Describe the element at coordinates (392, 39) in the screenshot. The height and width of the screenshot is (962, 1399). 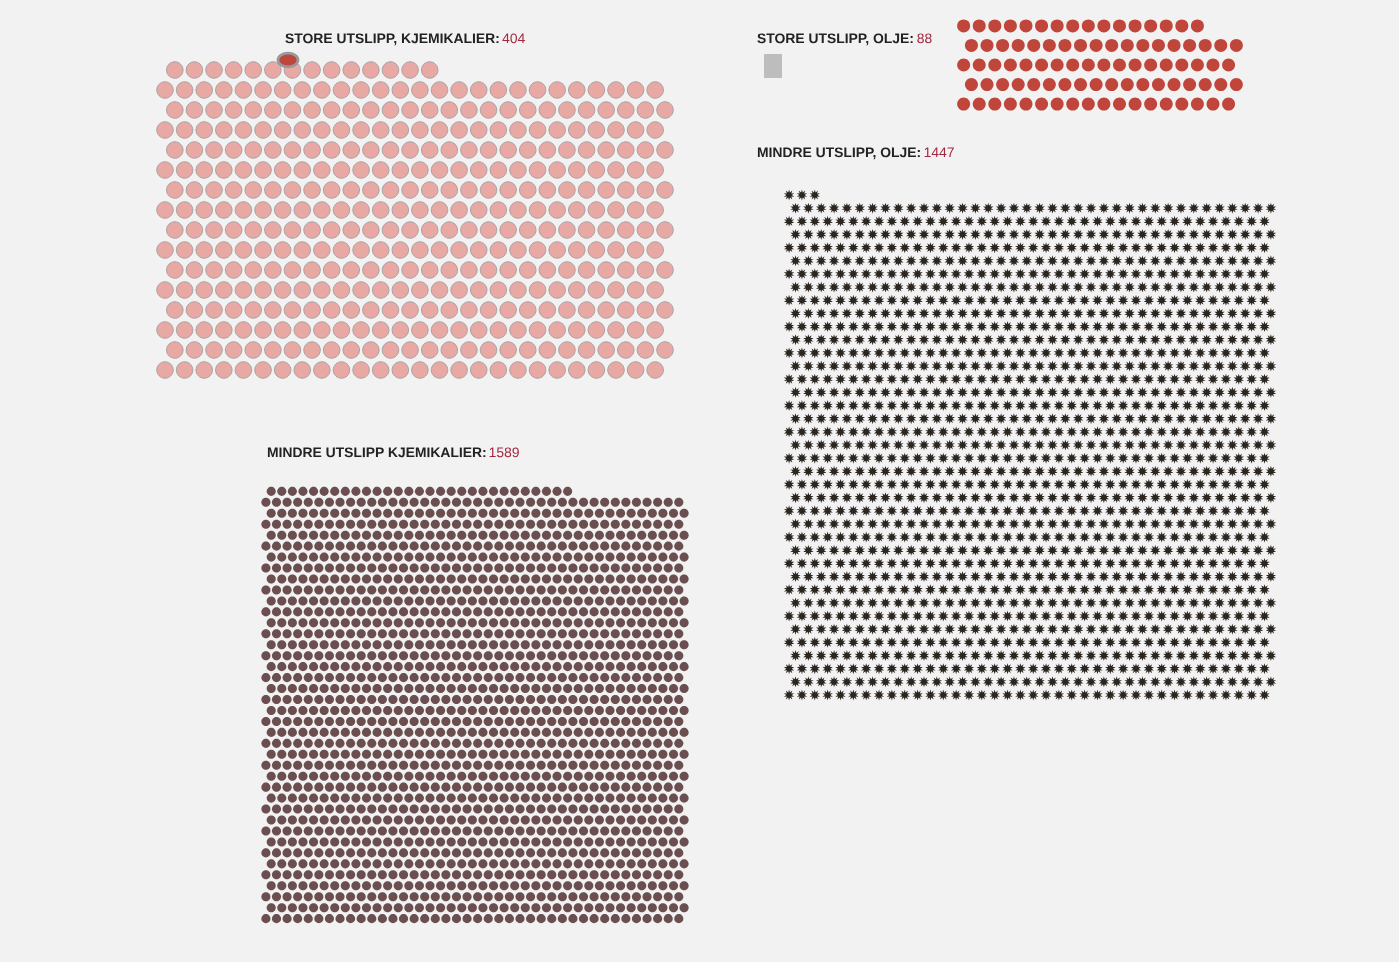
I see `text: STORE UTSLIPP, KJEMIKALIER:` at that location.